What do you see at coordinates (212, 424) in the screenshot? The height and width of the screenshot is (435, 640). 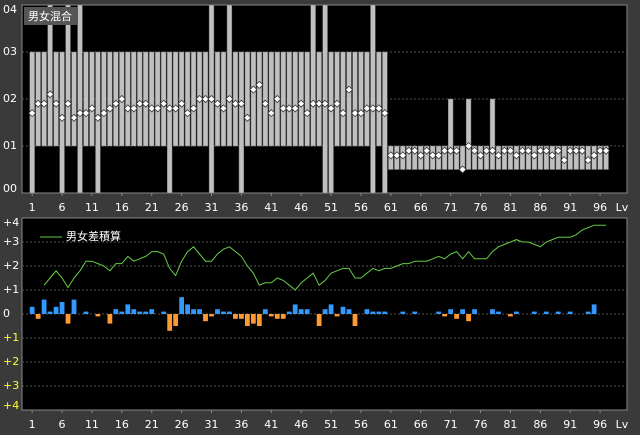 I see `x-tick-label: 31` at bounding box center [212, 424].